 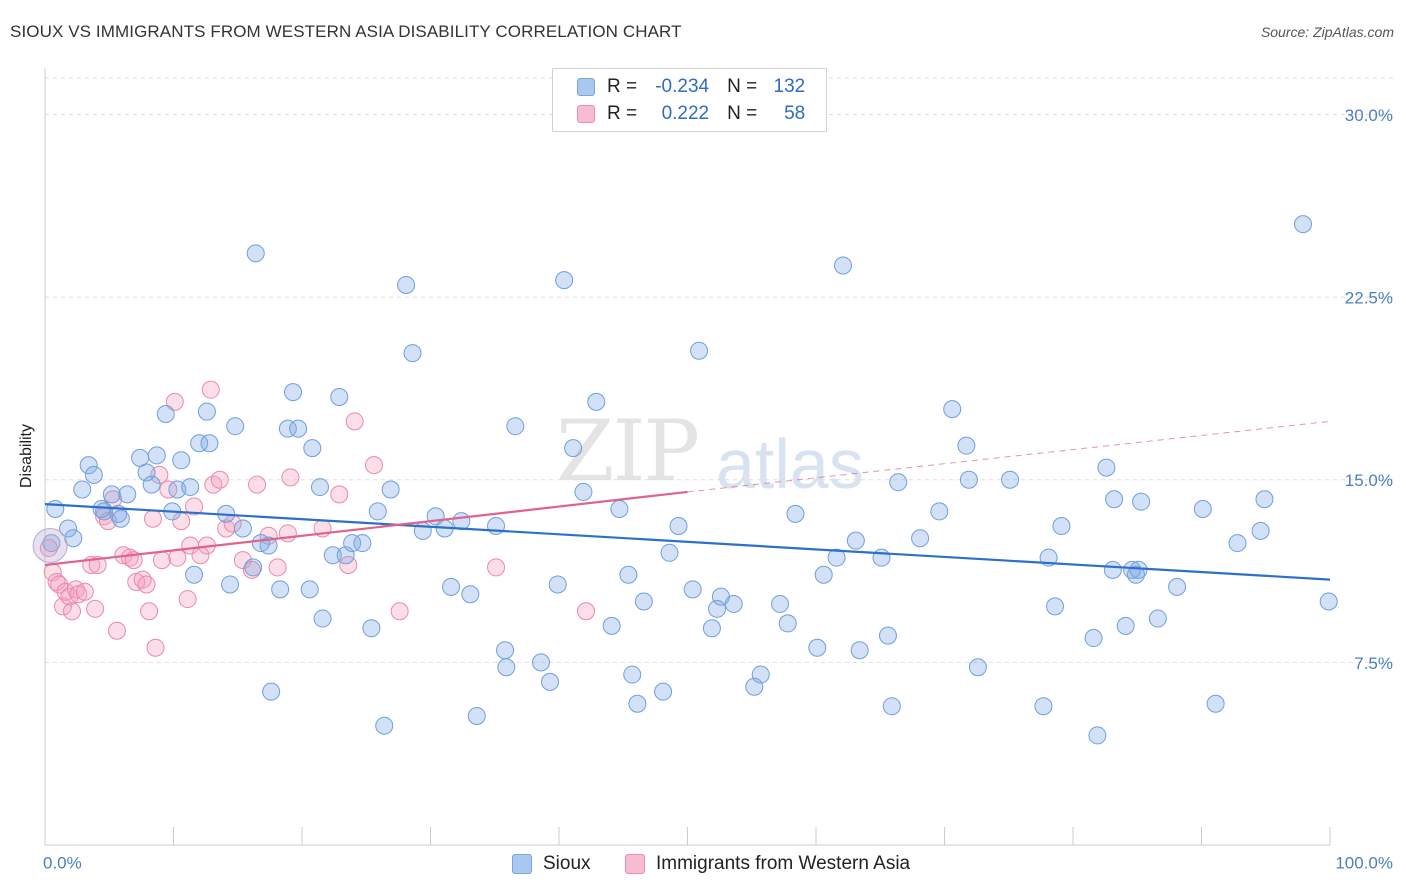 I want to click on legend-row-sioux: R = -0.234 N = 132, so click(x=691, y=87).